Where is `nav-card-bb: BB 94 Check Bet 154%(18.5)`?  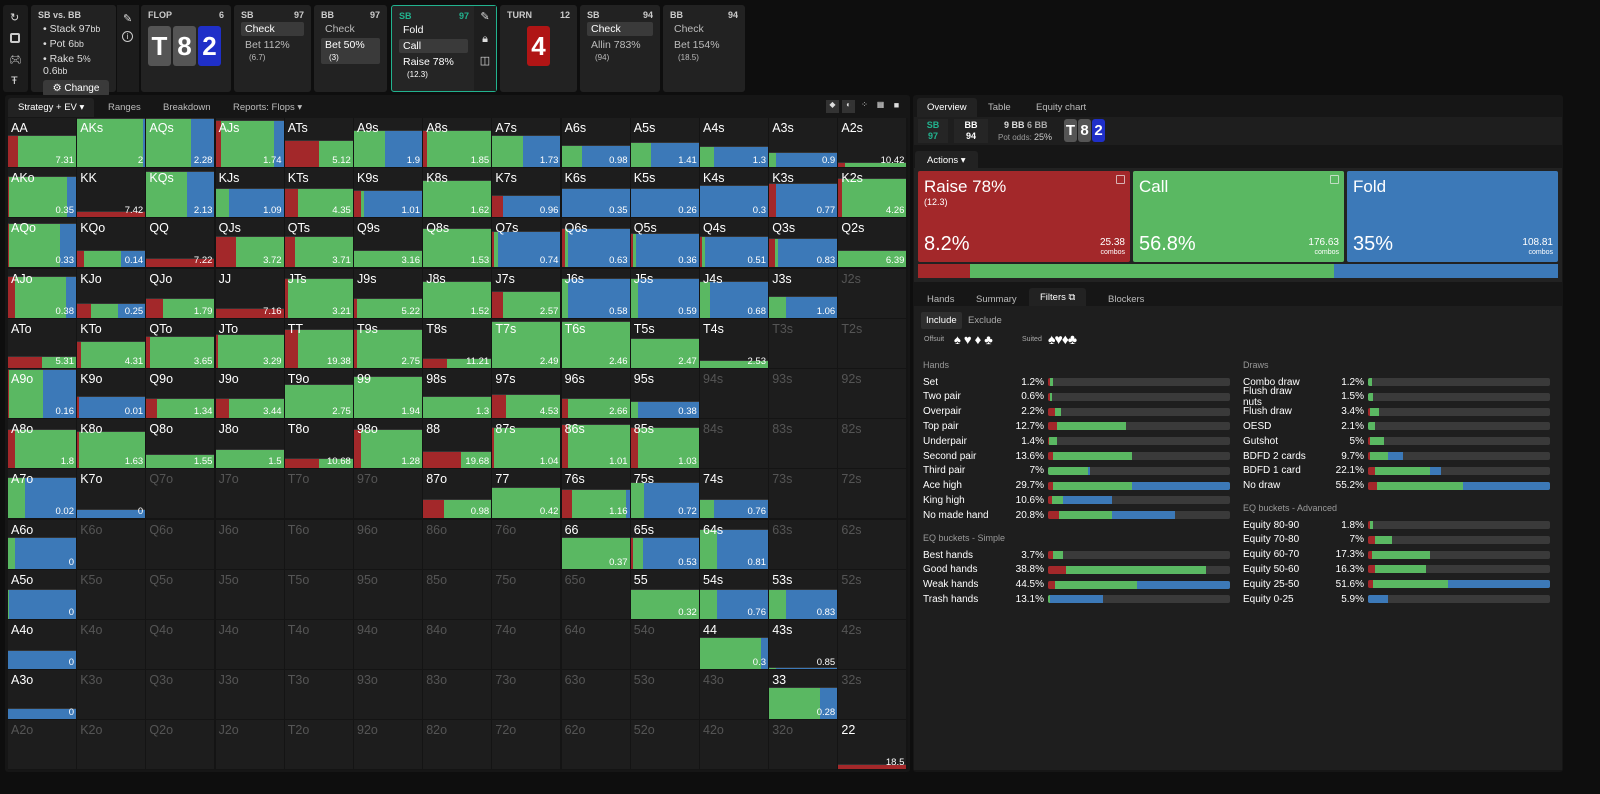
nav-card-bb: BB 94 Check Bet 154%(18.5) is located at coordinates (704, 48).